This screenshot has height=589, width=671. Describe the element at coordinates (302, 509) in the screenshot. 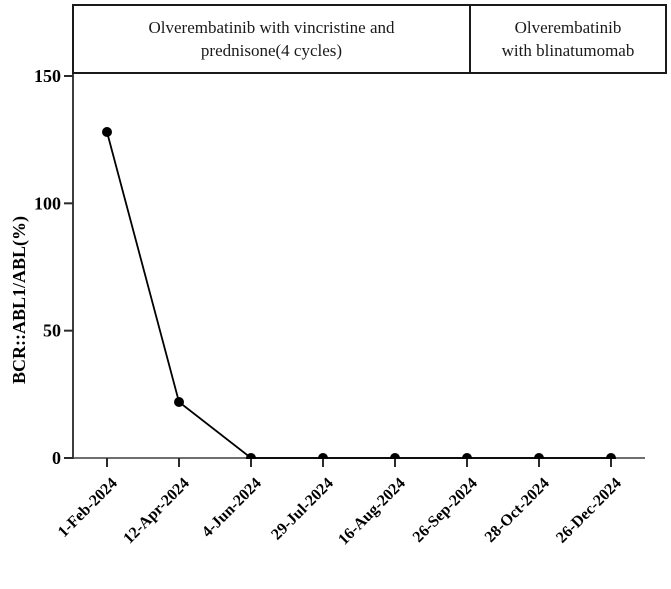

I see `x-tick-label: 29-Jul-2024` at that location.